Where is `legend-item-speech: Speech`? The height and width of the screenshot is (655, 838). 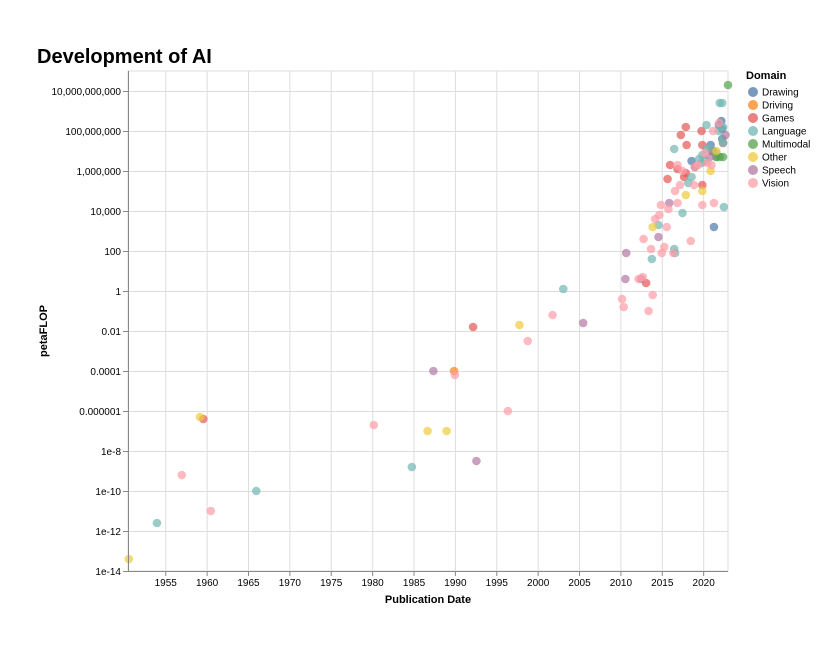
legend-item-speech: Speech is located at coordinates (772, 171).